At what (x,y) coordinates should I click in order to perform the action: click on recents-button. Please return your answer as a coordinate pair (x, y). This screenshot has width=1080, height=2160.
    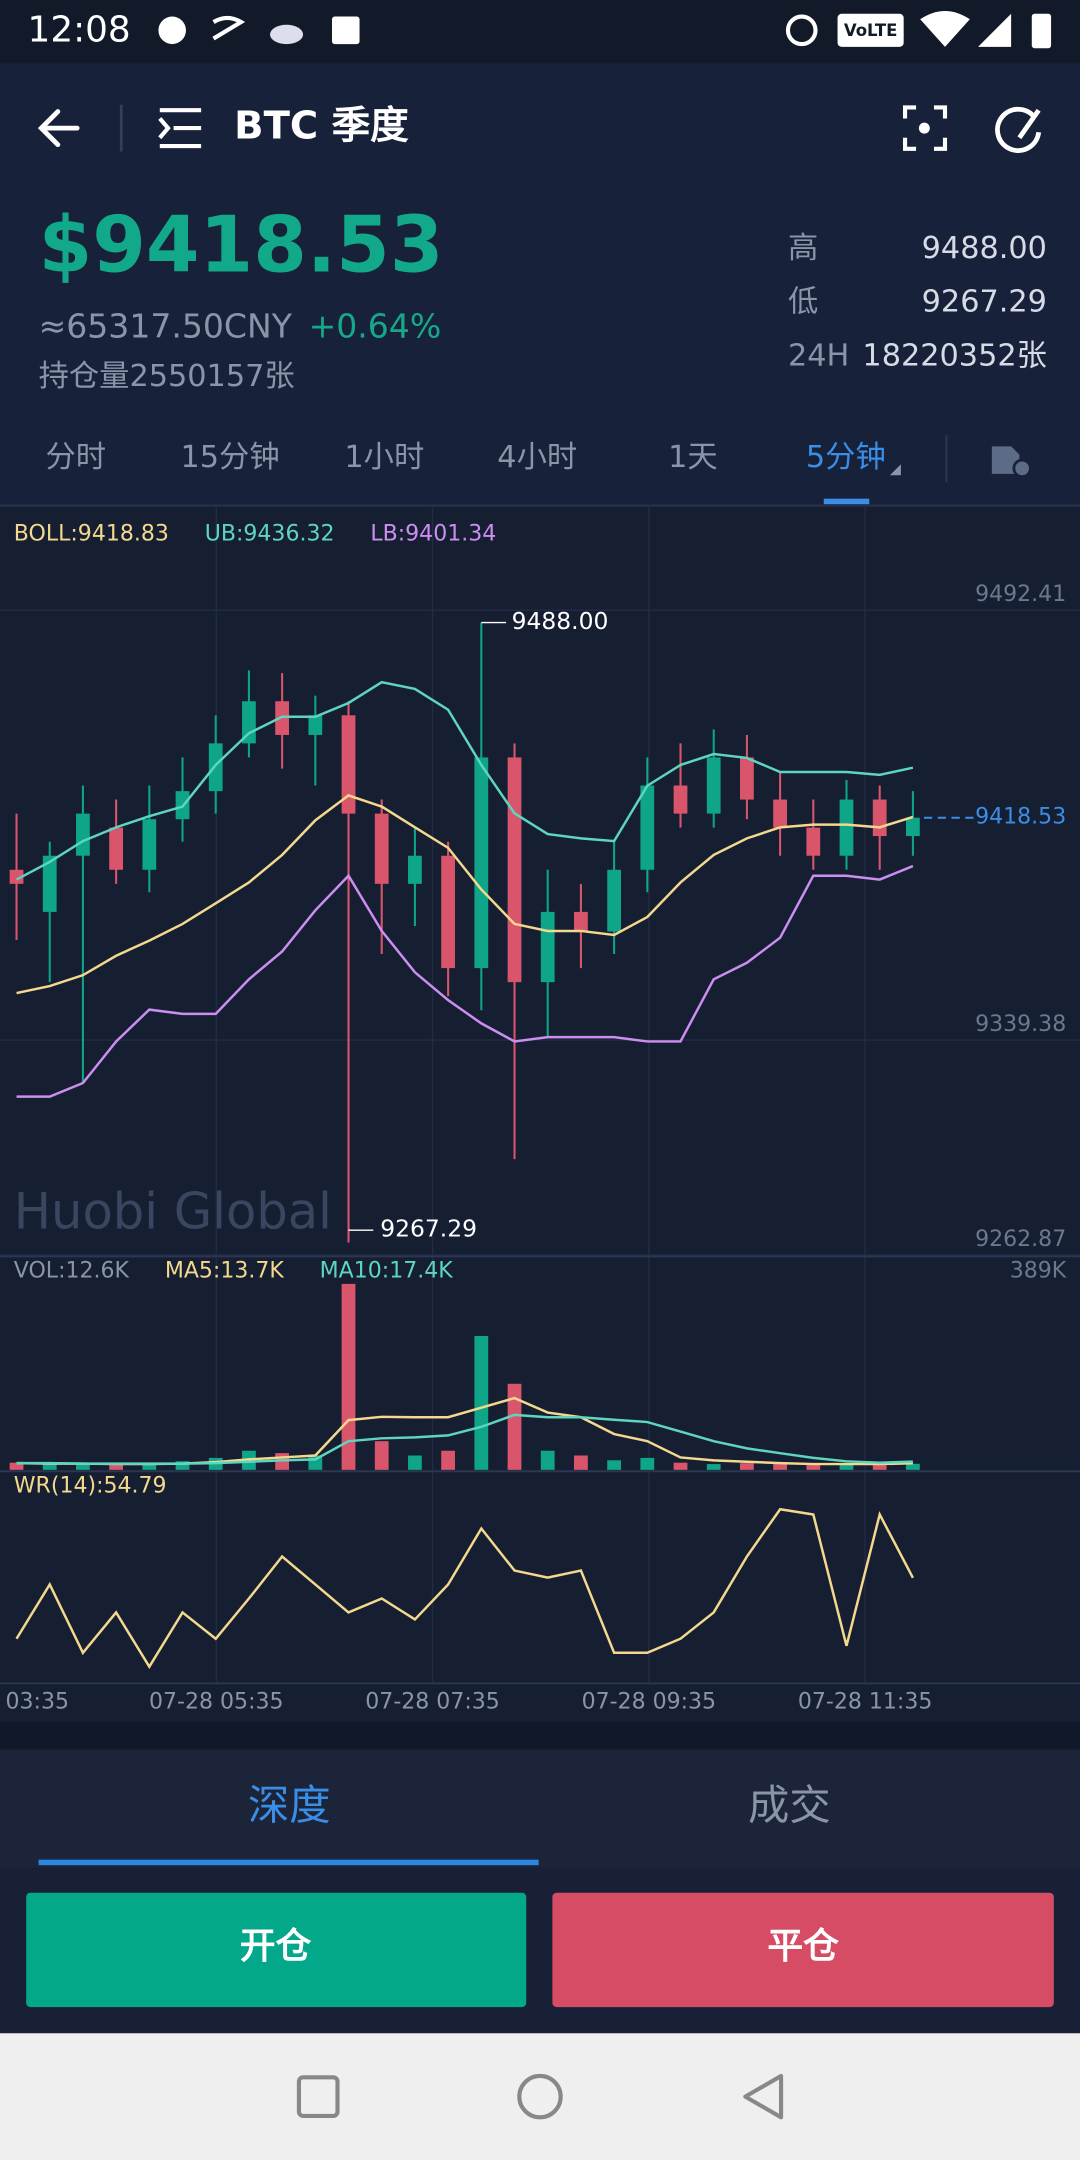
    Looking at the image, I should click on (318, 2096).